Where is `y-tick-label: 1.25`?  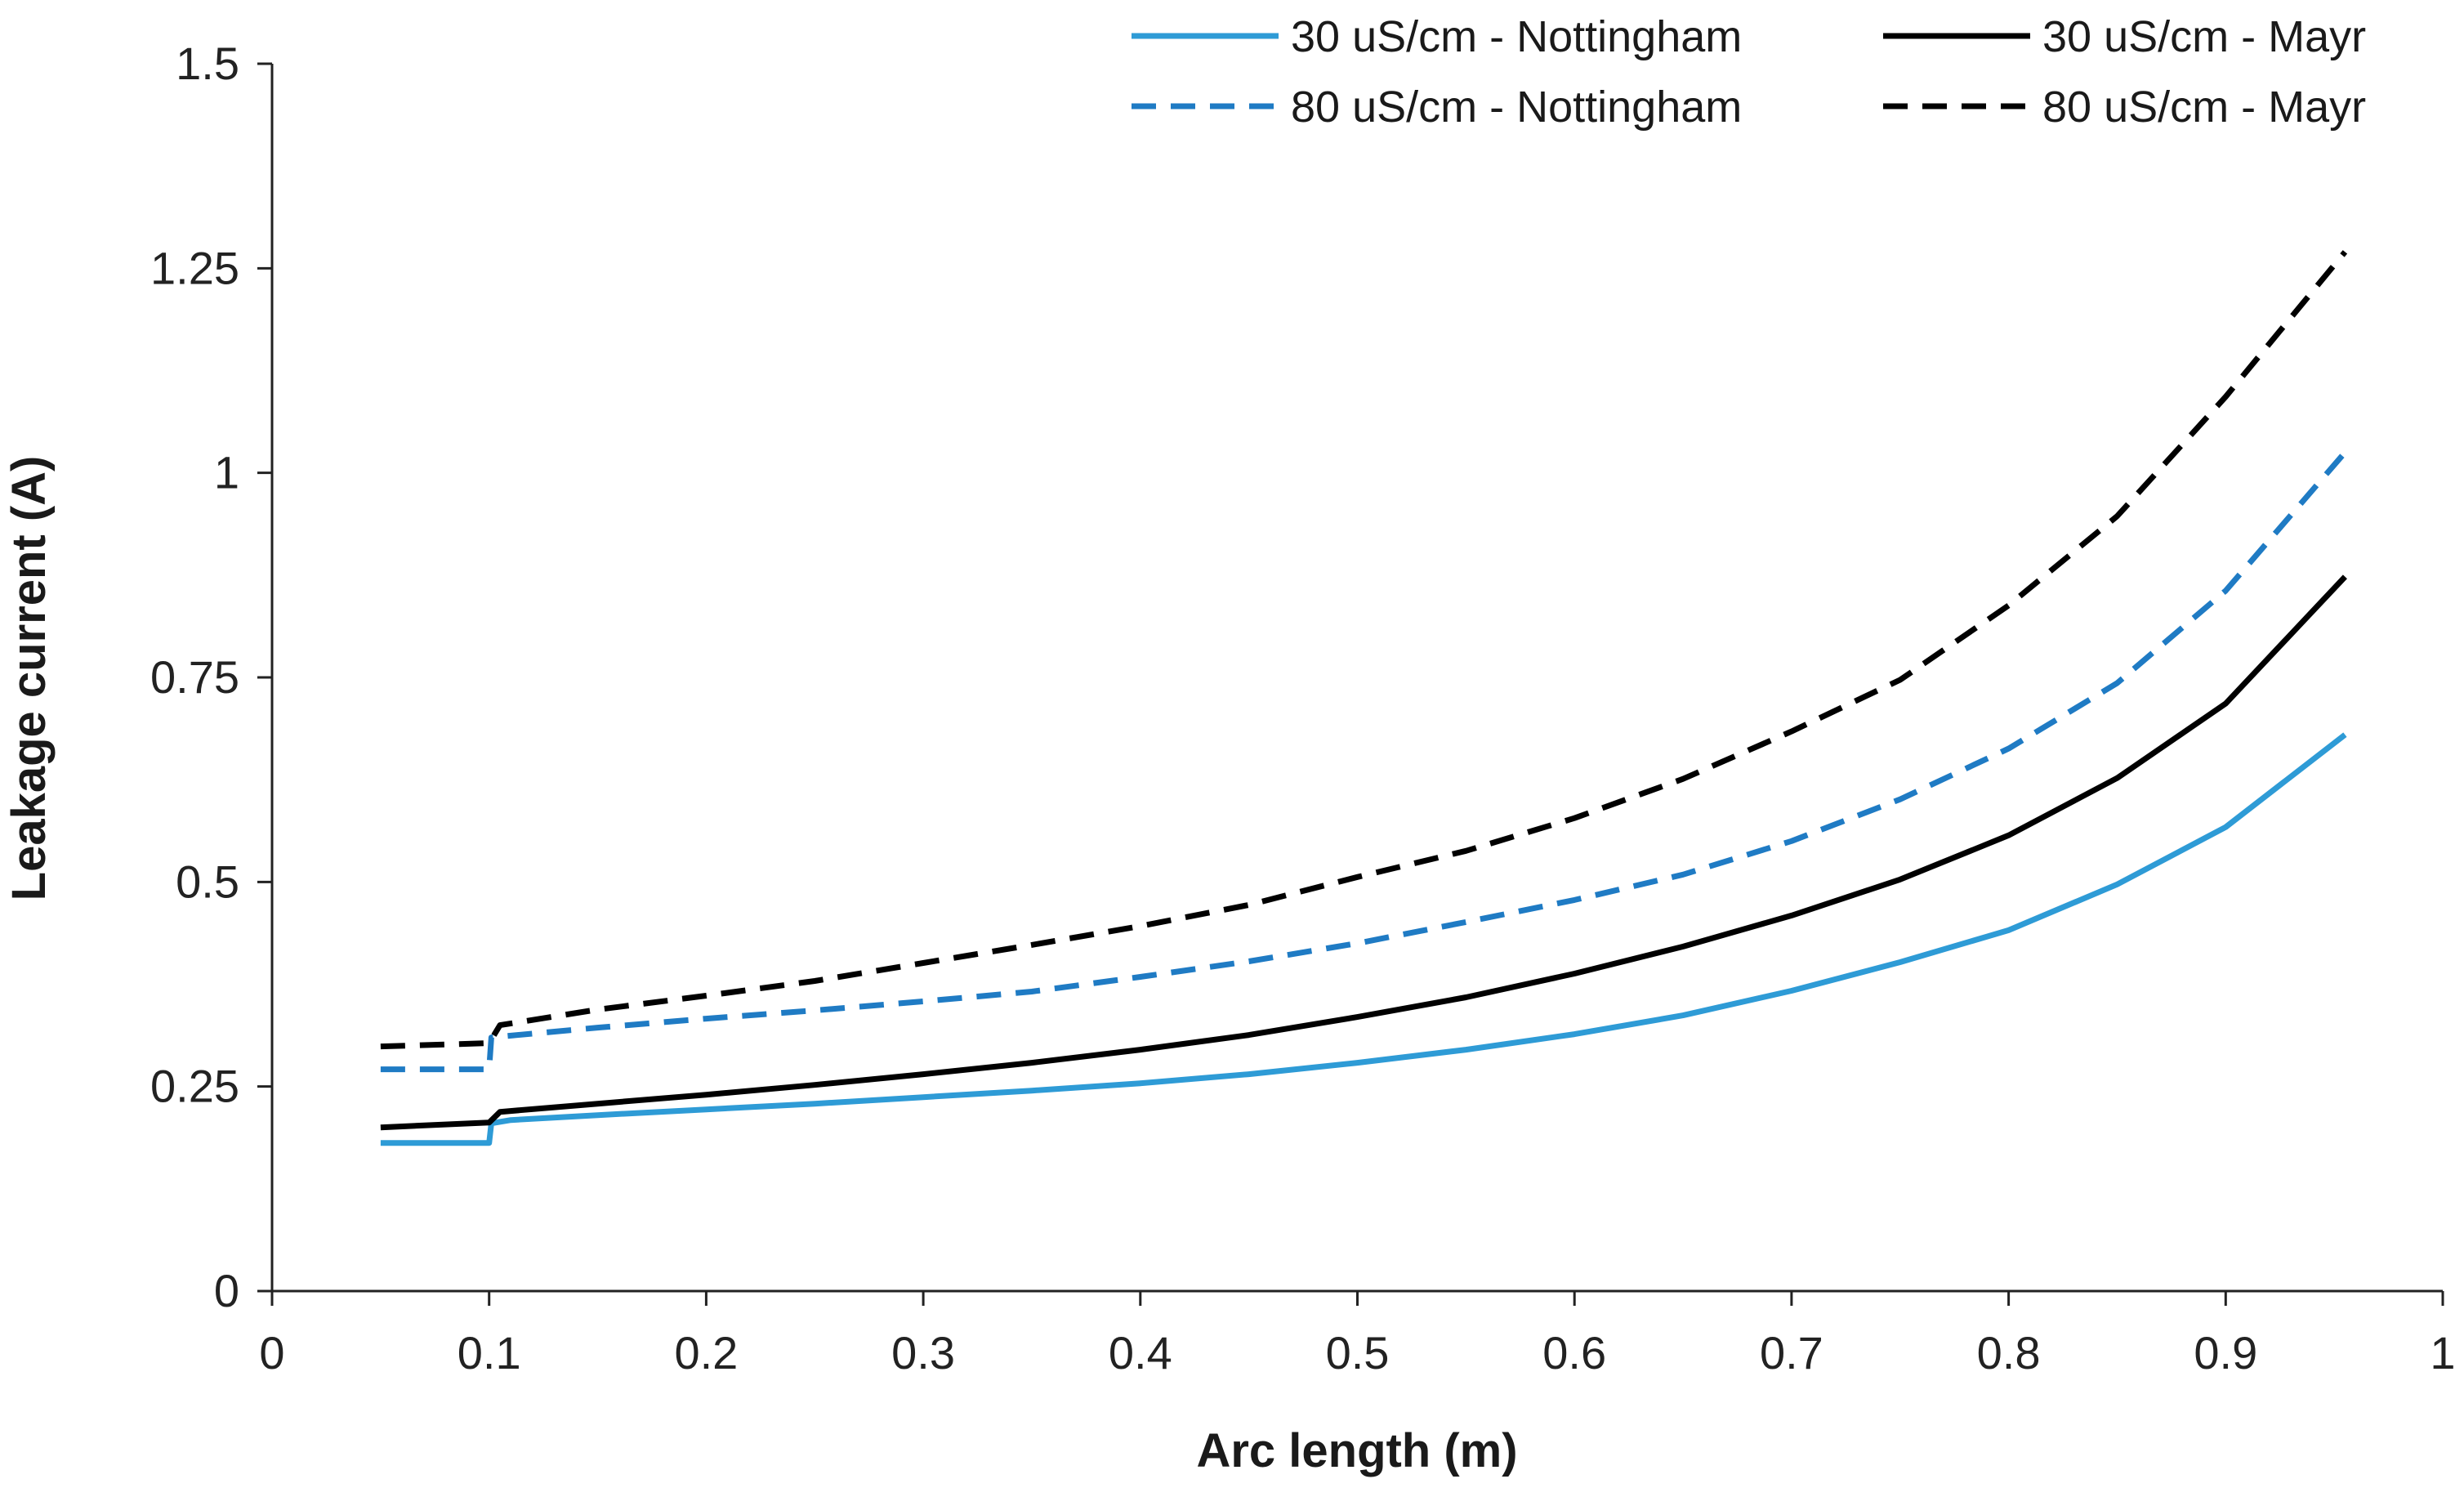 y-tick-label: 1.25 is located at coordinates (194, 268).